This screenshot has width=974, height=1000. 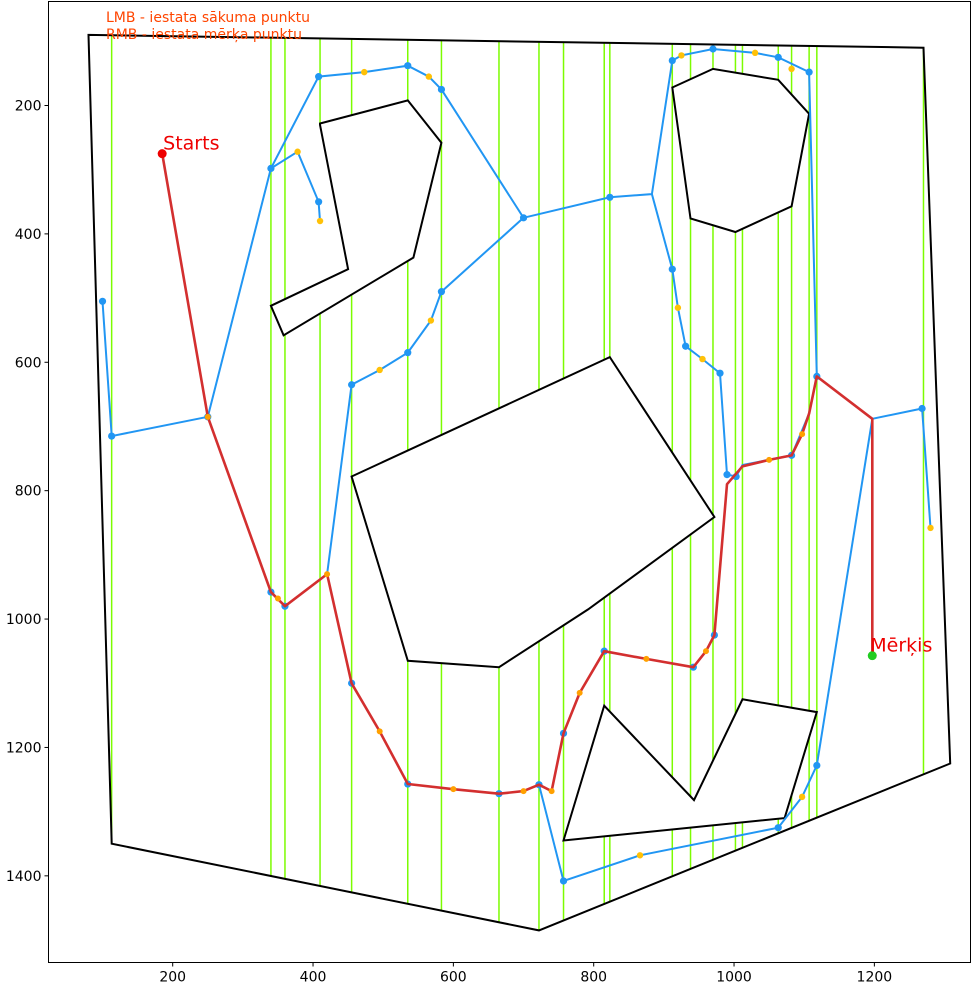 What do you see at coordinates (453, 978) in the screenshot?
I see `x-tick-label: 600` at bounding box center [453, 978].